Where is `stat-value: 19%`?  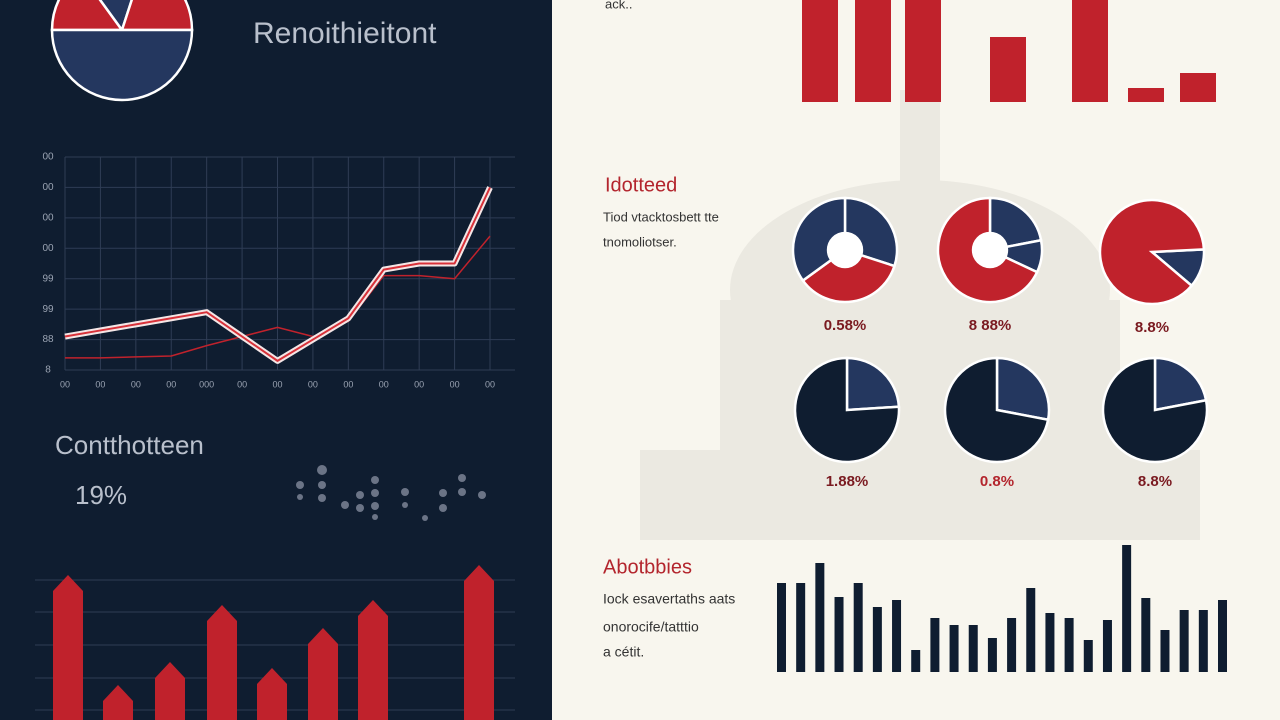
stat-value: 19% is located at coordinates (101, 495).